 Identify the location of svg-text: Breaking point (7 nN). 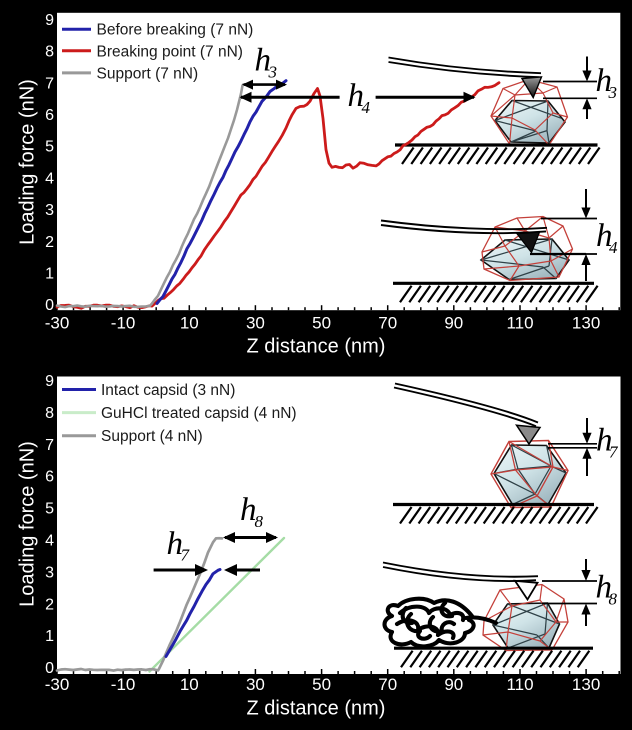
(170, 51).